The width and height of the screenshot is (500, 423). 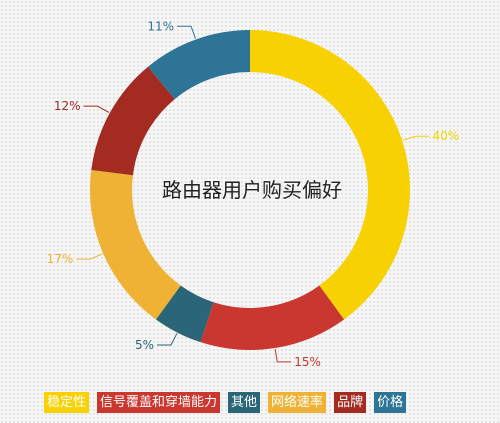 What do you see at coordinates (445, 136) in the screenshot?
I see `percent-label-1: 40%` at bounding box center [445, 136].